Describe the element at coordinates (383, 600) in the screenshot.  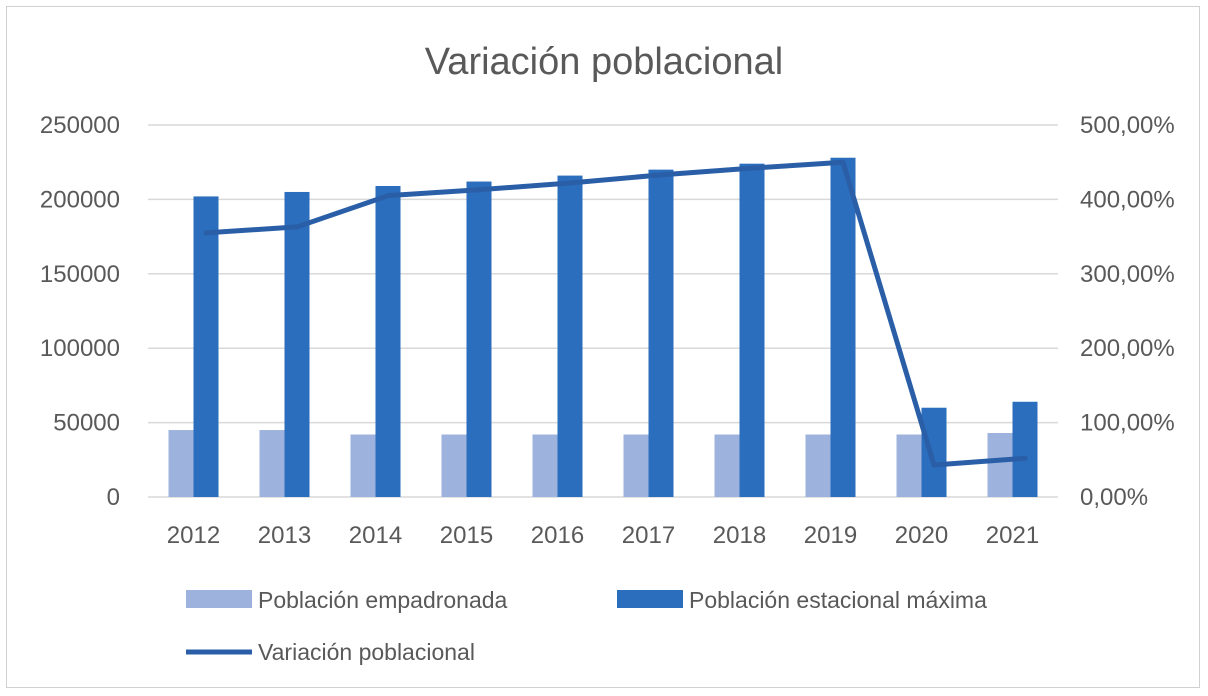
I see `legend-label-poblacion-empadronada: Población empadronada` at that location.